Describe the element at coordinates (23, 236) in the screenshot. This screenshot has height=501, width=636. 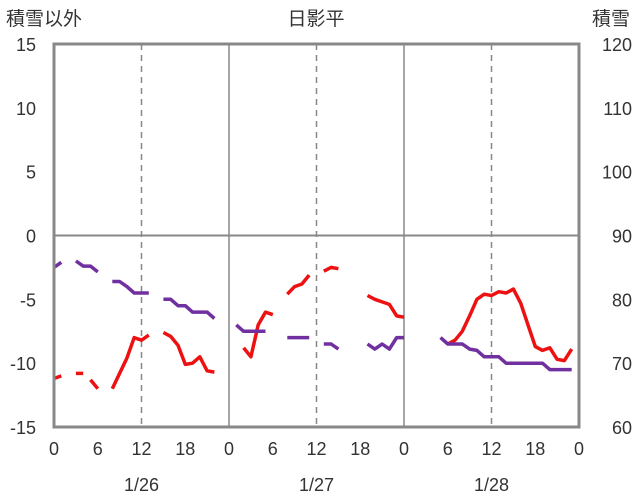
I see `left-axis-ticks: -15 -10 -5 0 5 10 15` at that location.